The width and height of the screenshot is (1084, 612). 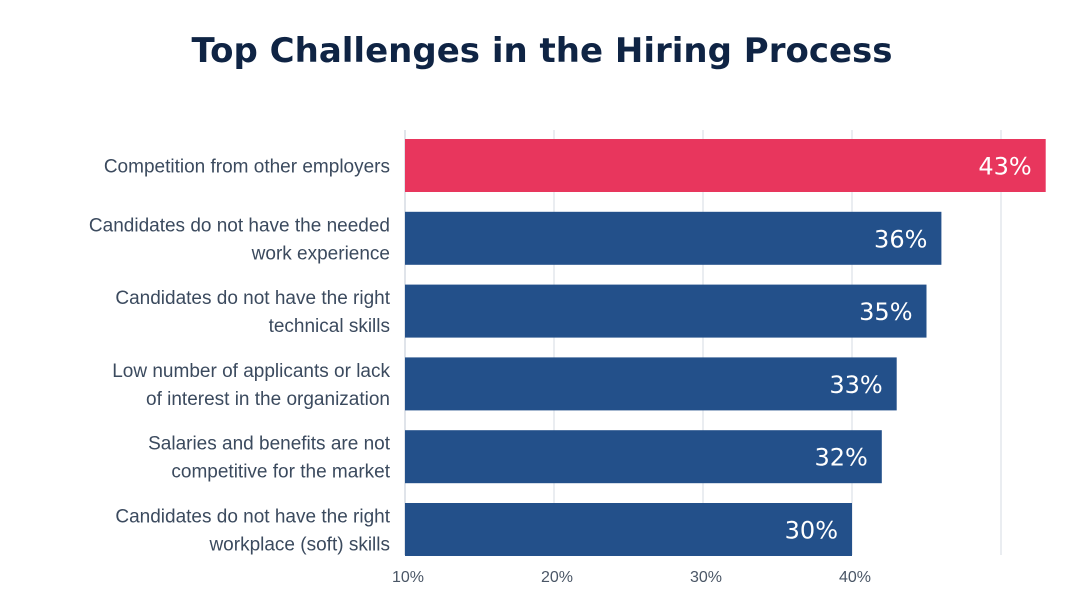 What do you see at coordinates (811, 531) in the screenshot?
I see `data-label-5: 30%` at bounding box center [811, 531].